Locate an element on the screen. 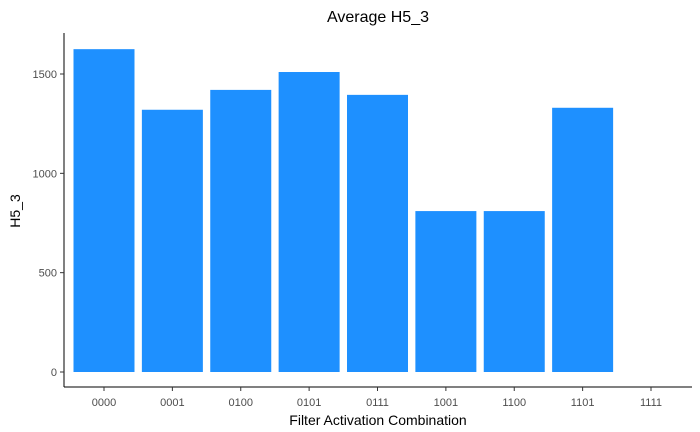 The height and width of the screenshot is (432, 700). x-tick-label: 0000 is located at coordinates (104, 403).